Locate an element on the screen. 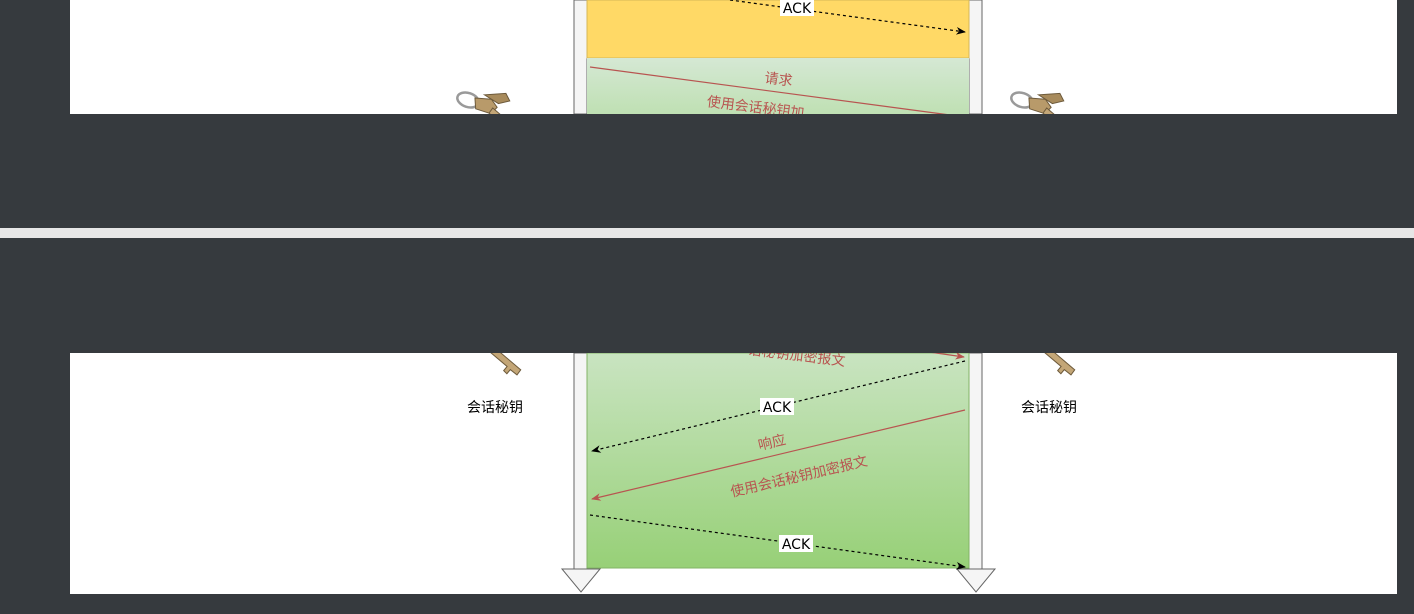  handshake-phase-box is located at coordinates (778, 29).